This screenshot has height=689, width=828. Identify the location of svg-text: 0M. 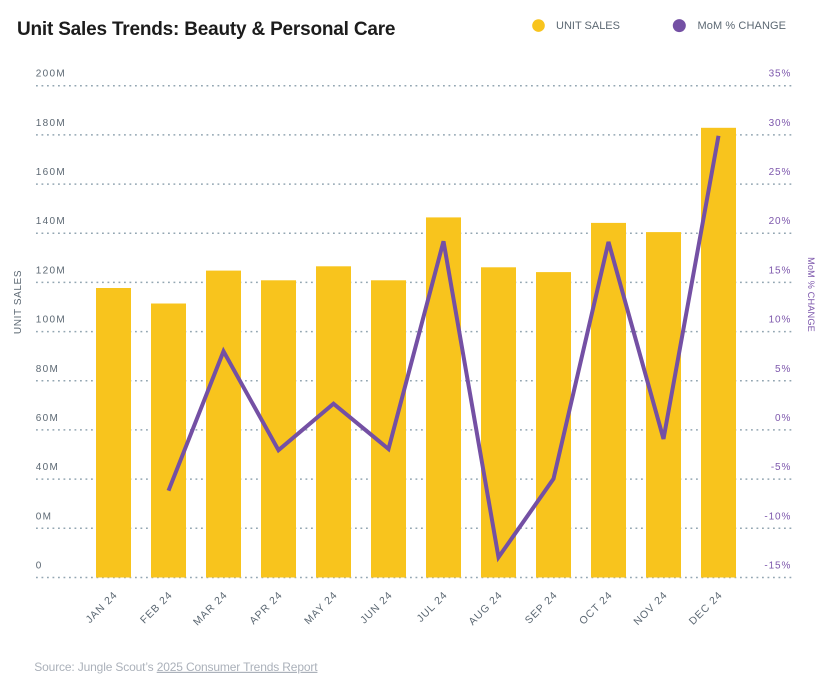
(44, 516).